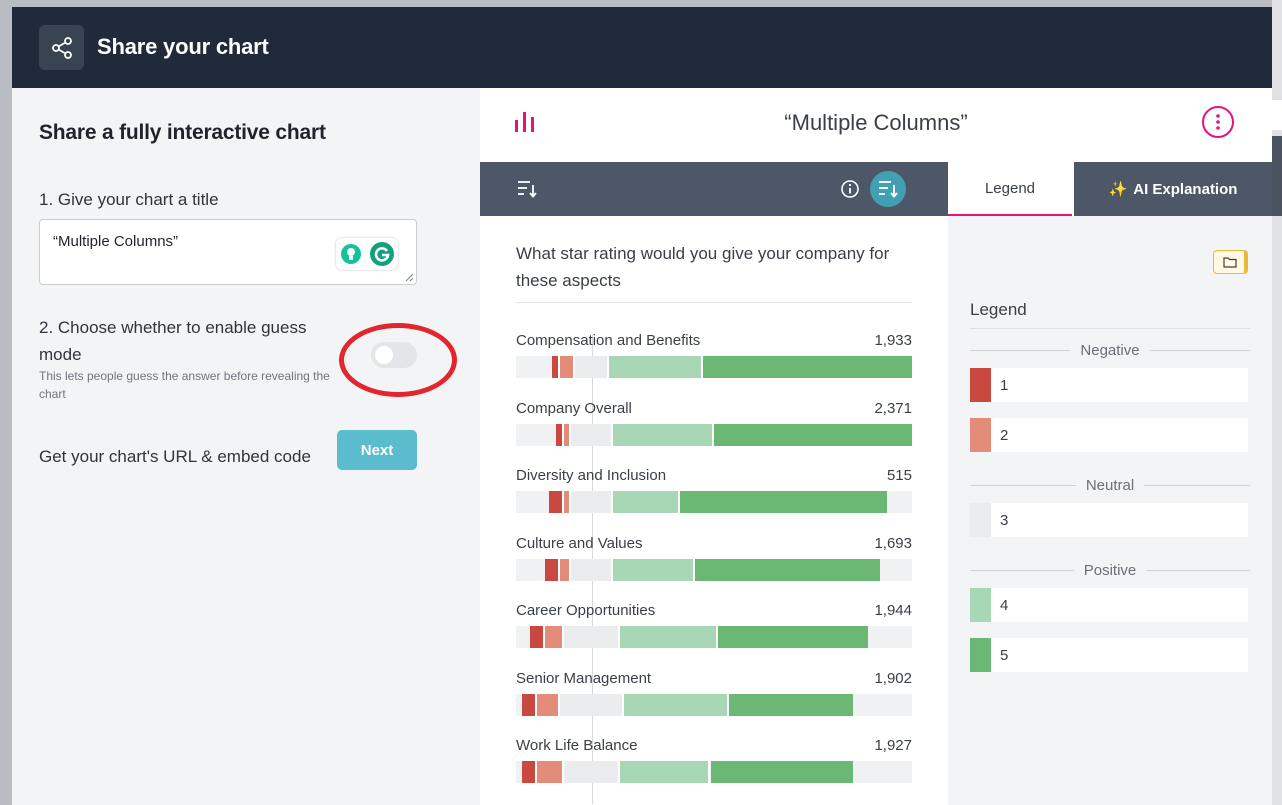 The width and height of the screenshot is (1282, 805). What do you see at coordinates (1004, 435) in the screenshot?
I see `legend-item-label: 2` at bounding box center [1004, 435].